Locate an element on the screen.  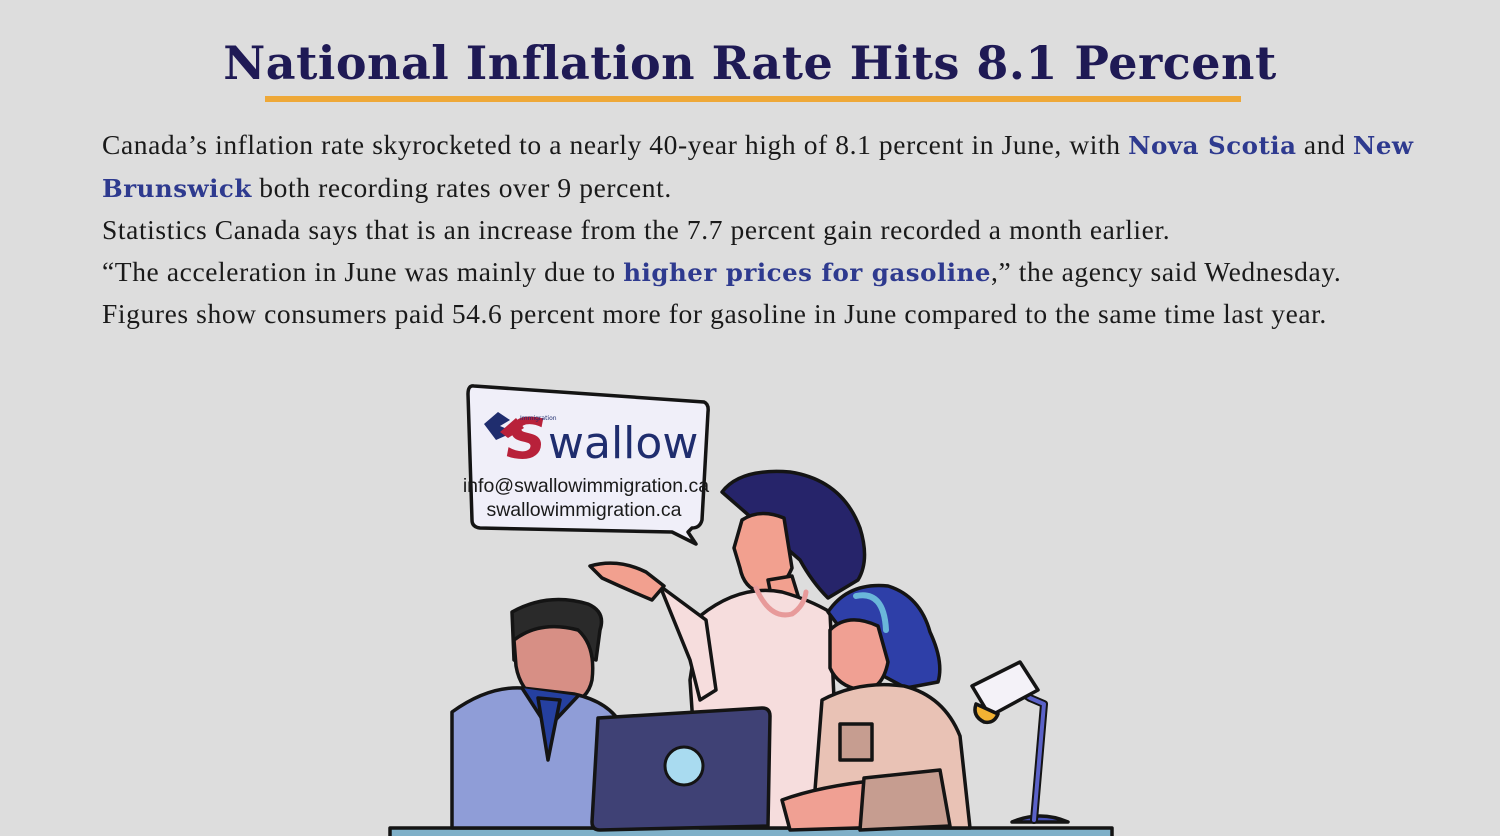
headline-underline is located at coordinates (753, 99).